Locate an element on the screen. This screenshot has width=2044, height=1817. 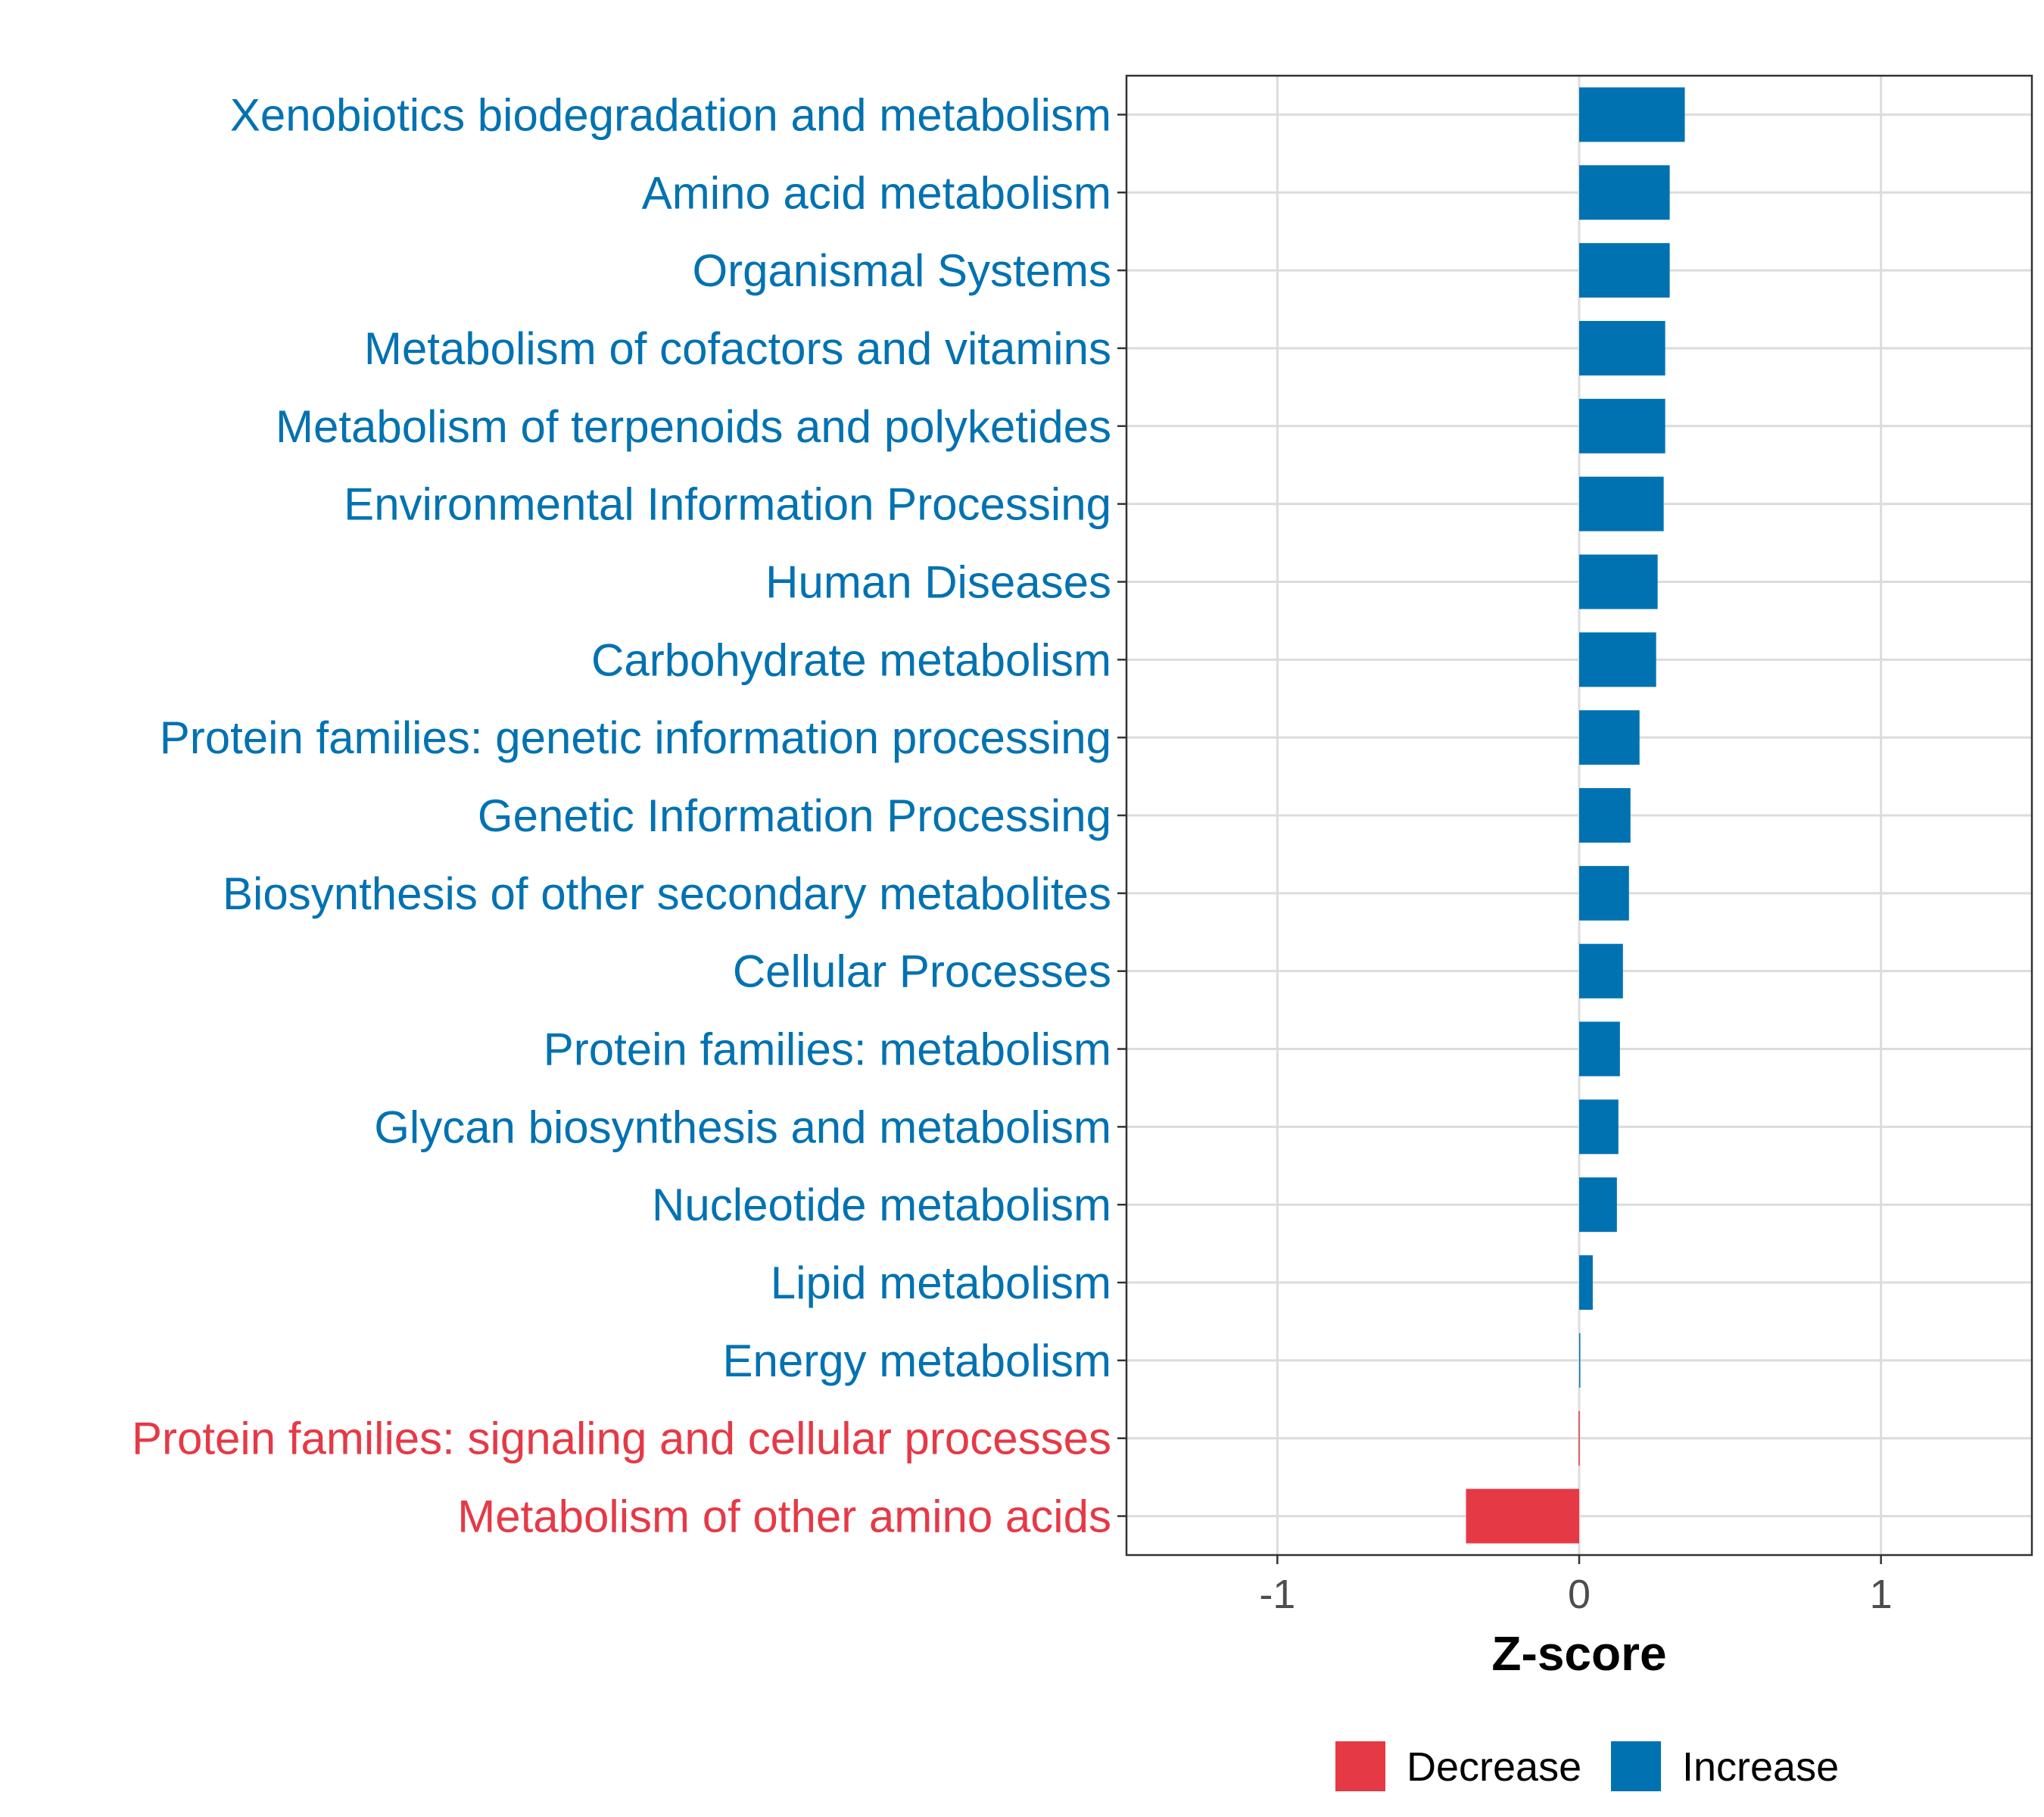
y-tick-label: Environmental Information Processing is located at coordinates (727, 505).